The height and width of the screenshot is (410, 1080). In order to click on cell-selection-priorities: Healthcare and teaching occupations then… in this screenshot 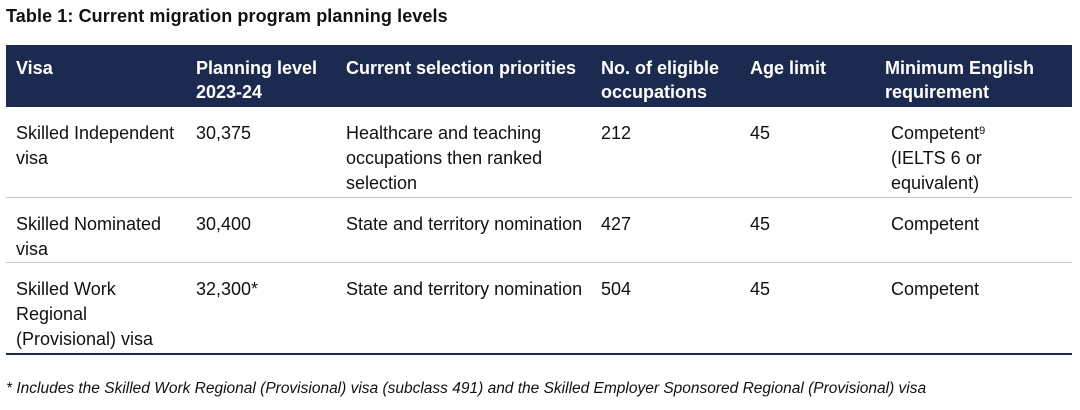, I will do `click(463, 152)`.